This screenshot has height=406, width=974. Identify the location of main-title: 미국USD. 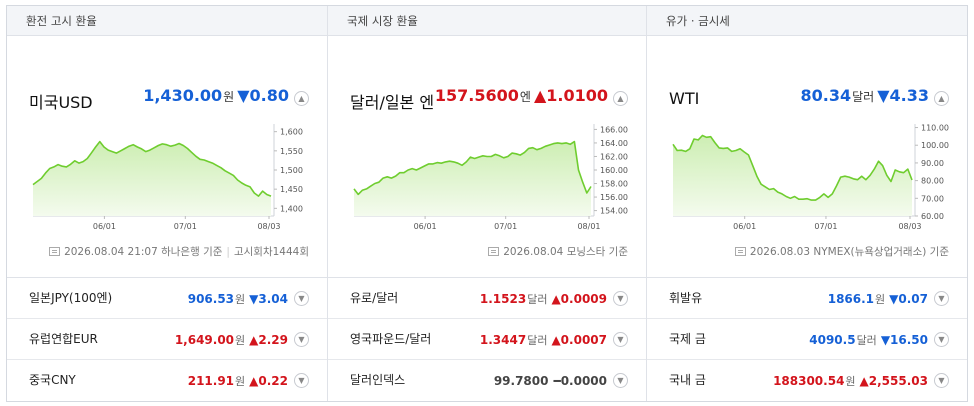
(61, 102).